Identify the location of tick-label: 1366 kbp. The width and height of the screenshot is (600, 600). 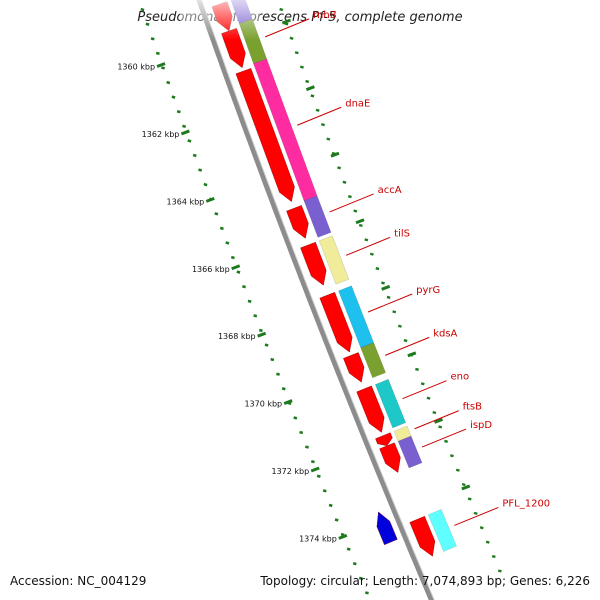
(211, 269).